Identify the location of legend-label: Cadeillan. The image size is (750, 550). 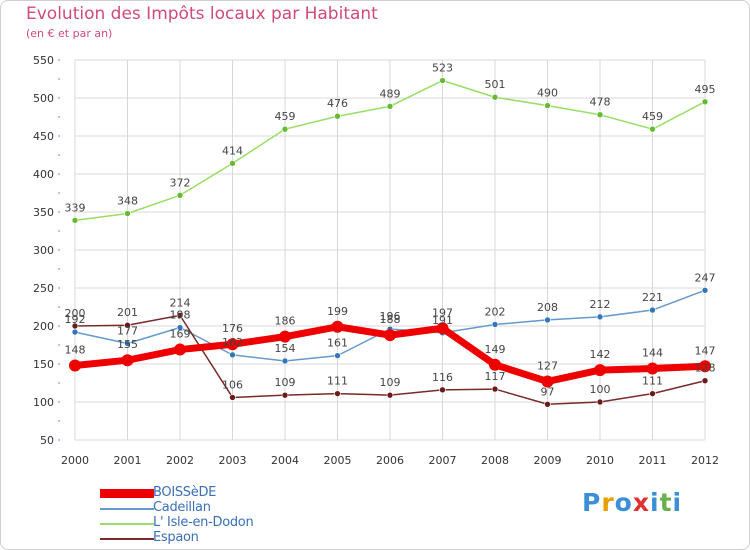
(182, 507).